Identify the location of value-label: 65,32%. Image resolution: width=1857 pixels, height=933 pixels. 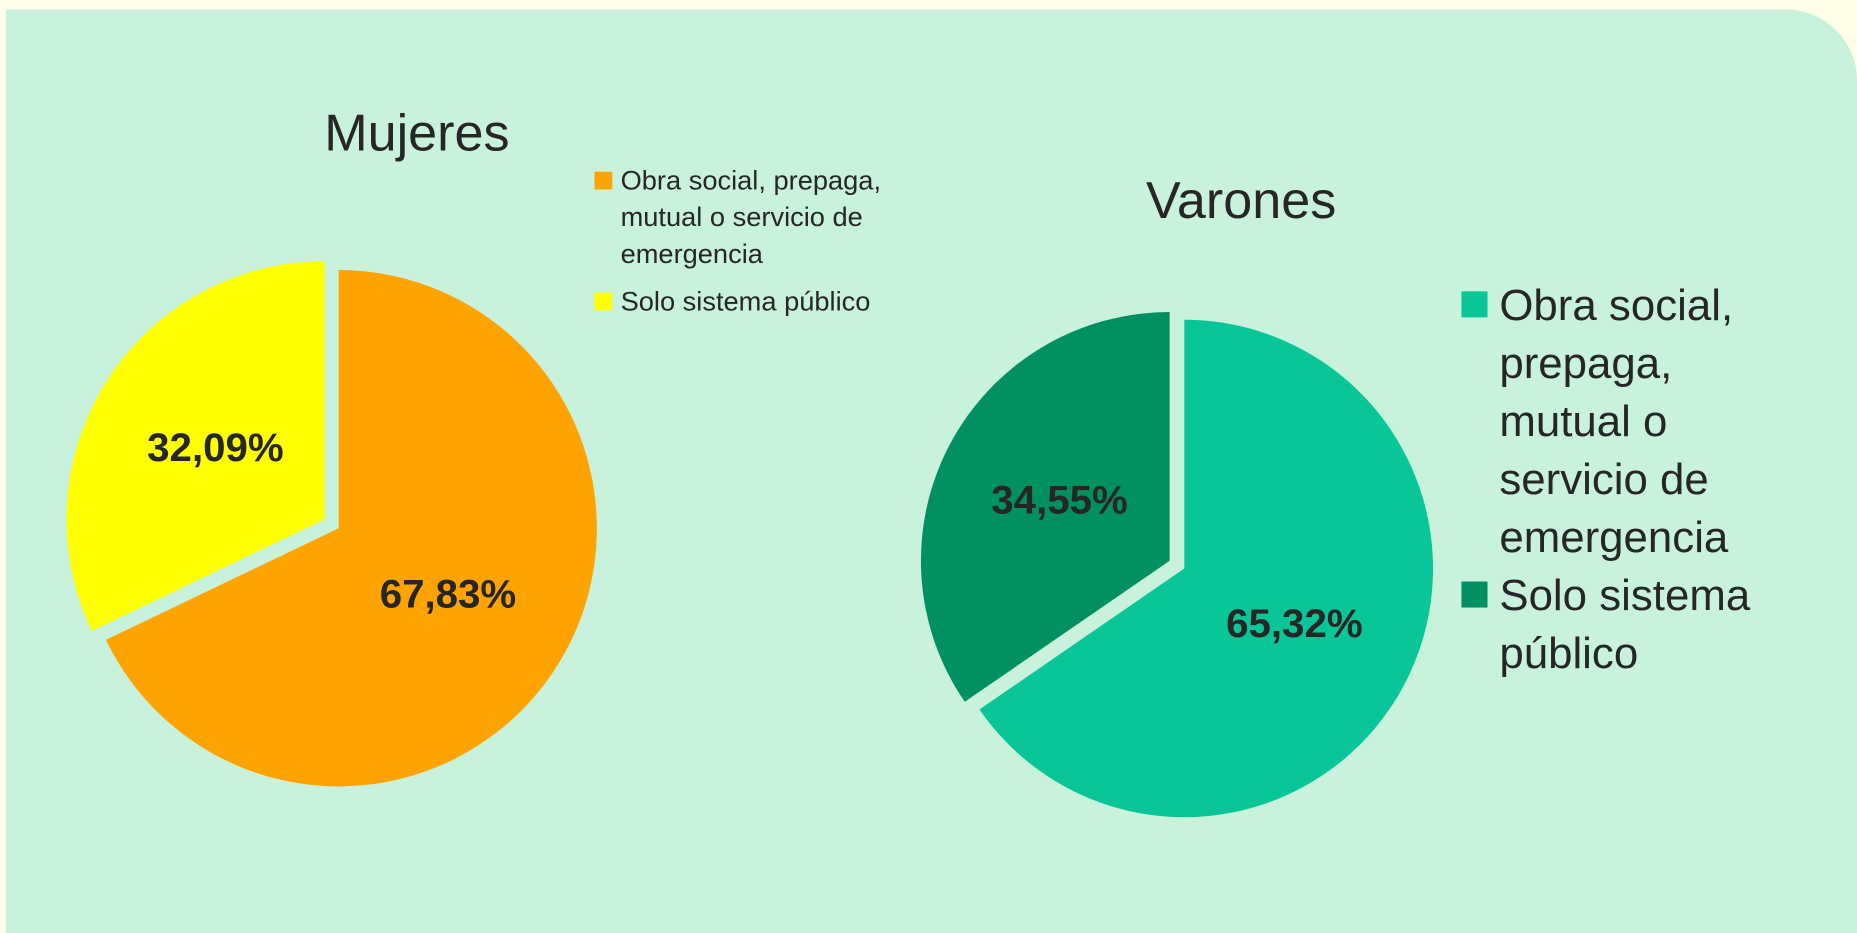
(1294, 623).